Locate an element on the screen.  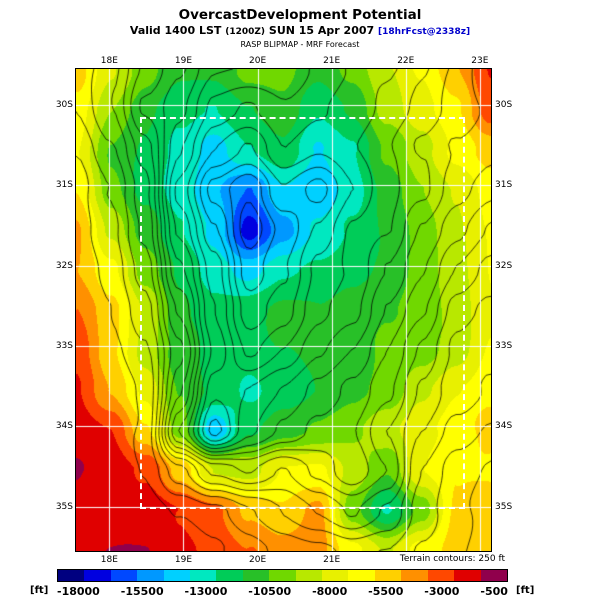
lat-tick-left: 34S is located at coordinates (64, 426).